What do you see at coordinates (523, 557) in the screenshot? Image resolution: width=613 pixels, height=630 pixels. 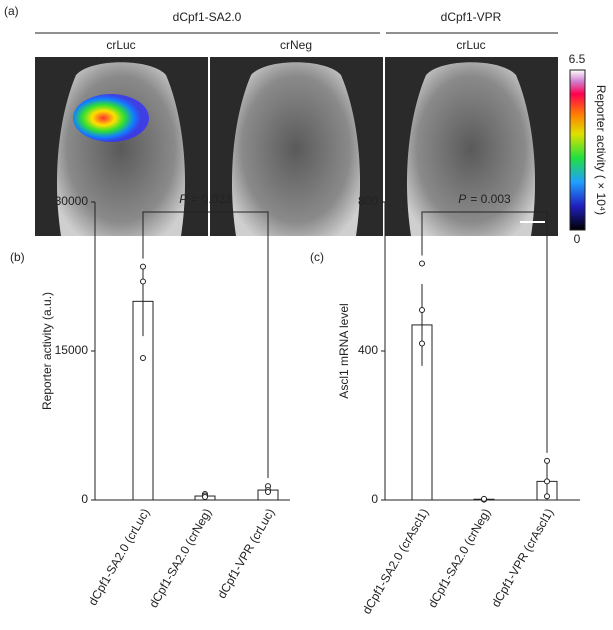 I see `x-tick-label: dCpf1-VPR (crAscl1)` at bounding box center [523, 557].